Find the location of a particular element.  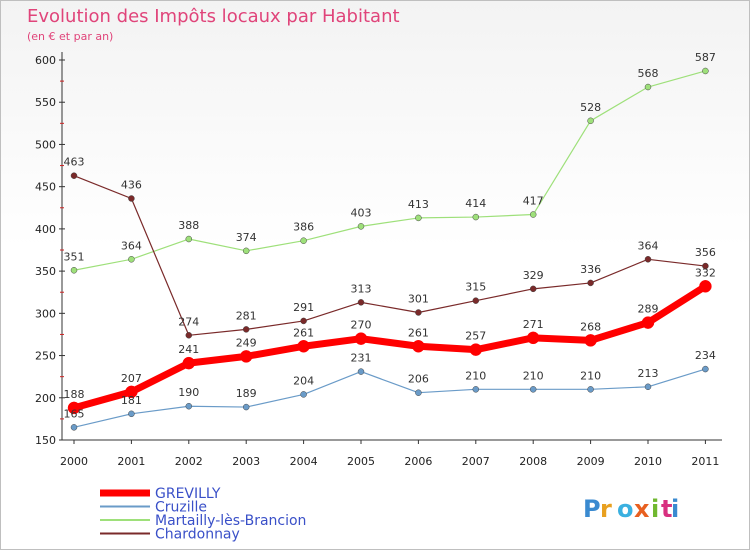

y-tick-label: 550 is located at coordinates (45, 102).